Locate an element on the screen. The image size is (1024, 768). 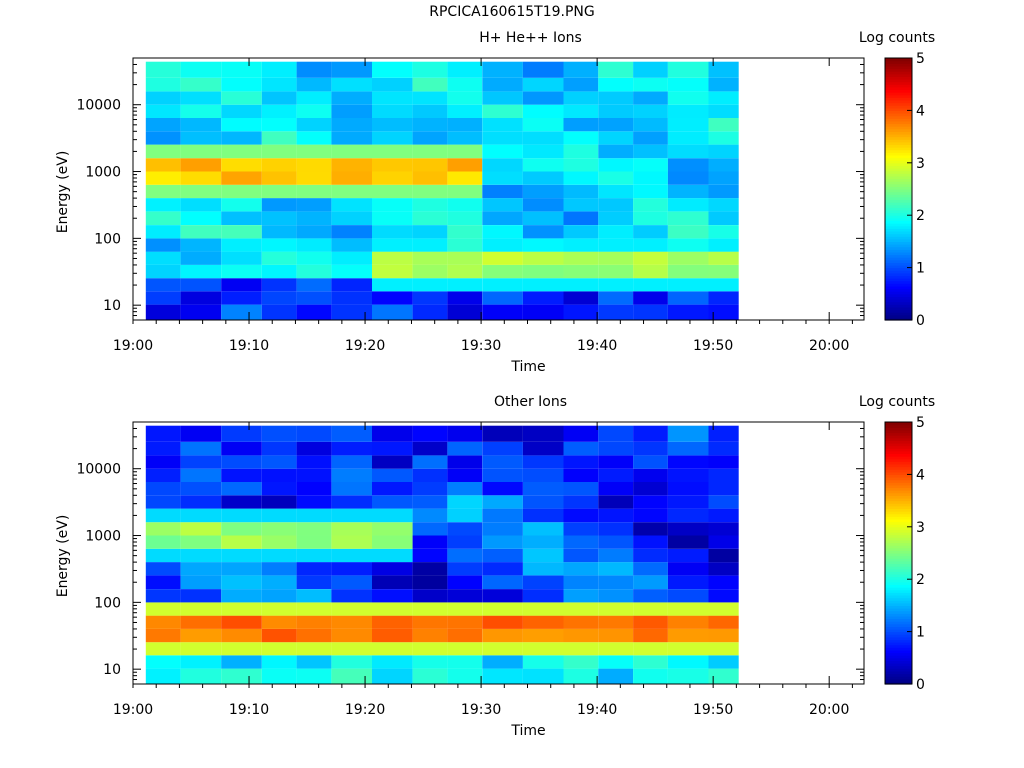
x-tick-label: 20:00 is located at coordinates (829, 346).